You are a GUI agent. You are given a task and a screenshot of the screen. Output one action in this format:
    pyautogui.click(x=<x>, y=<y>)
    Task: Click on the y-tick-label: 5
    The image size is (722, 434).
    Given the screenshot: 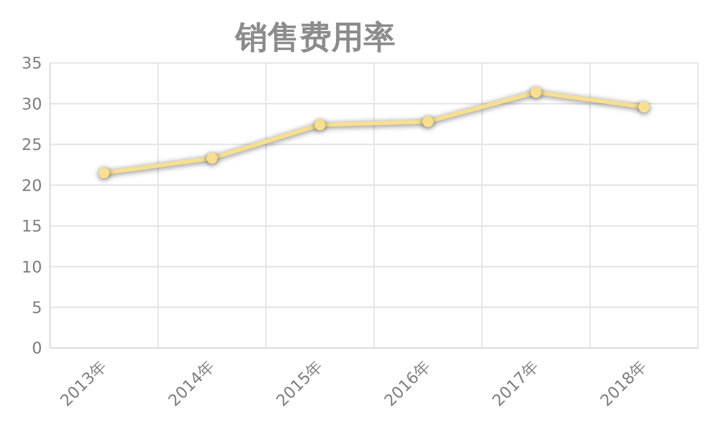 What is the action you would take?
    pyautogui.click(x=37, y=307)
    